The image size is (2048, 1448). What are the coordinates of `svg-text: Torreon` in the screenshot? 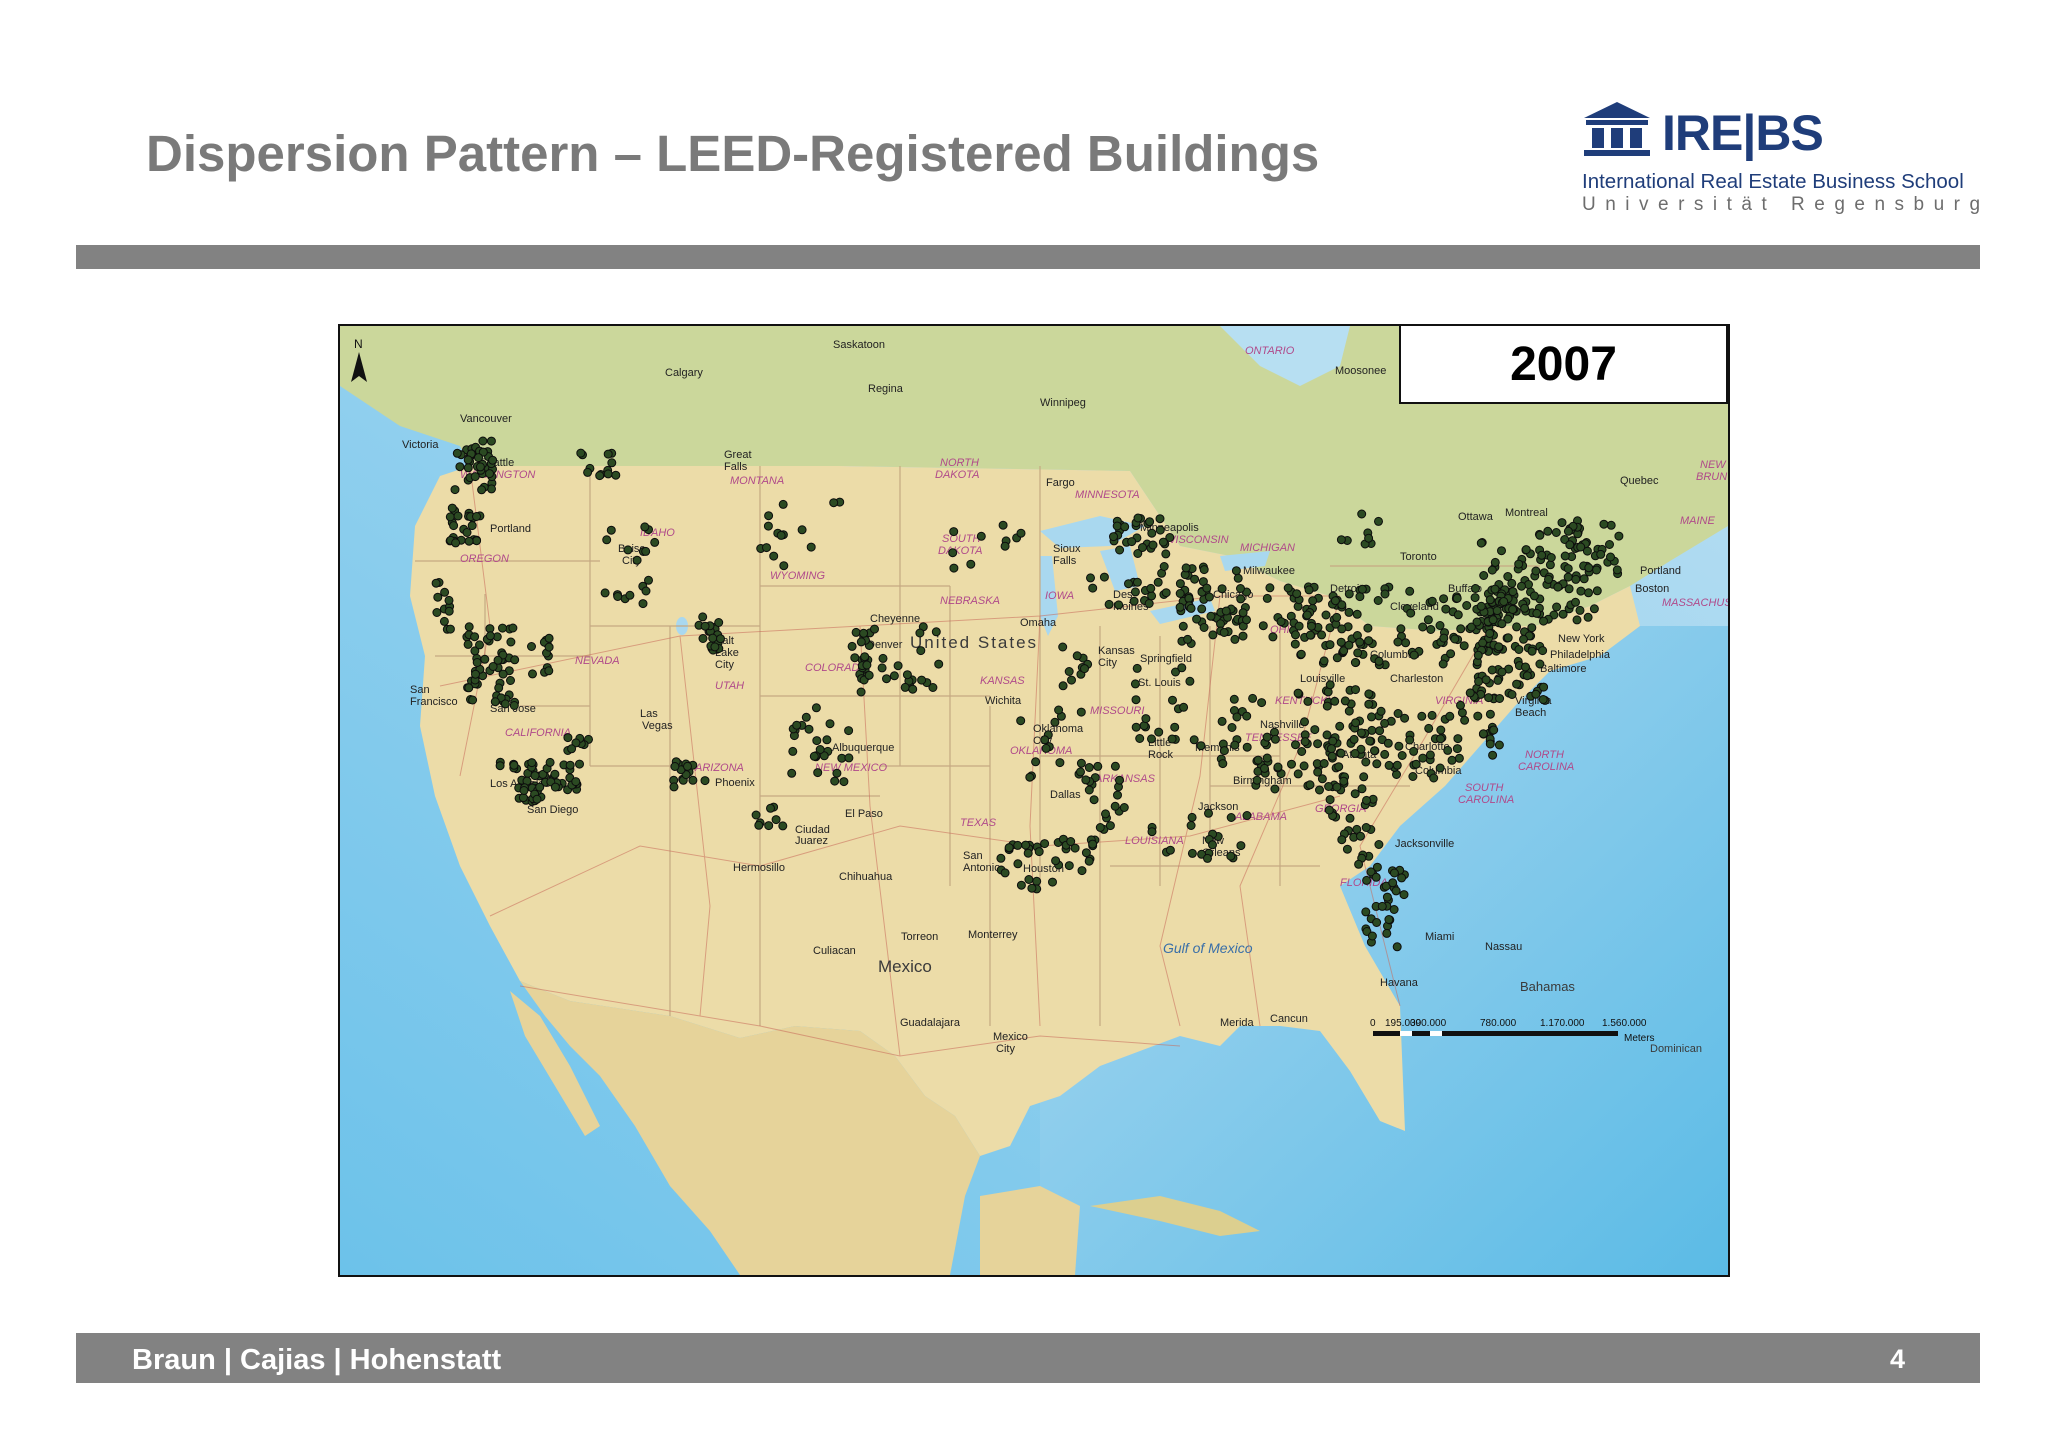 It's located at (919, 937).